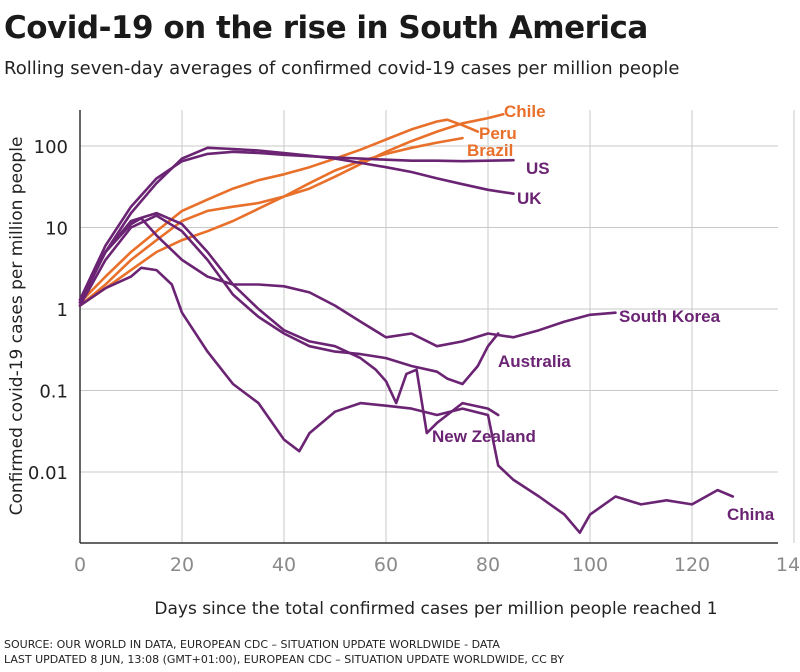  Describe the element at coordinates (80, 565) in the screenshot. I see `x-tick-label: 0` at that location.